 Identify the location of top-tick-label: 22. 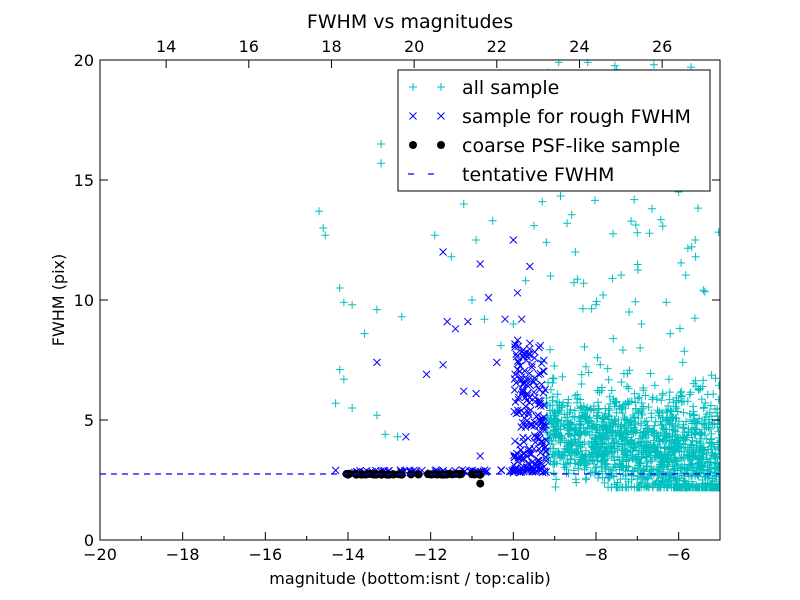
(497, 46).